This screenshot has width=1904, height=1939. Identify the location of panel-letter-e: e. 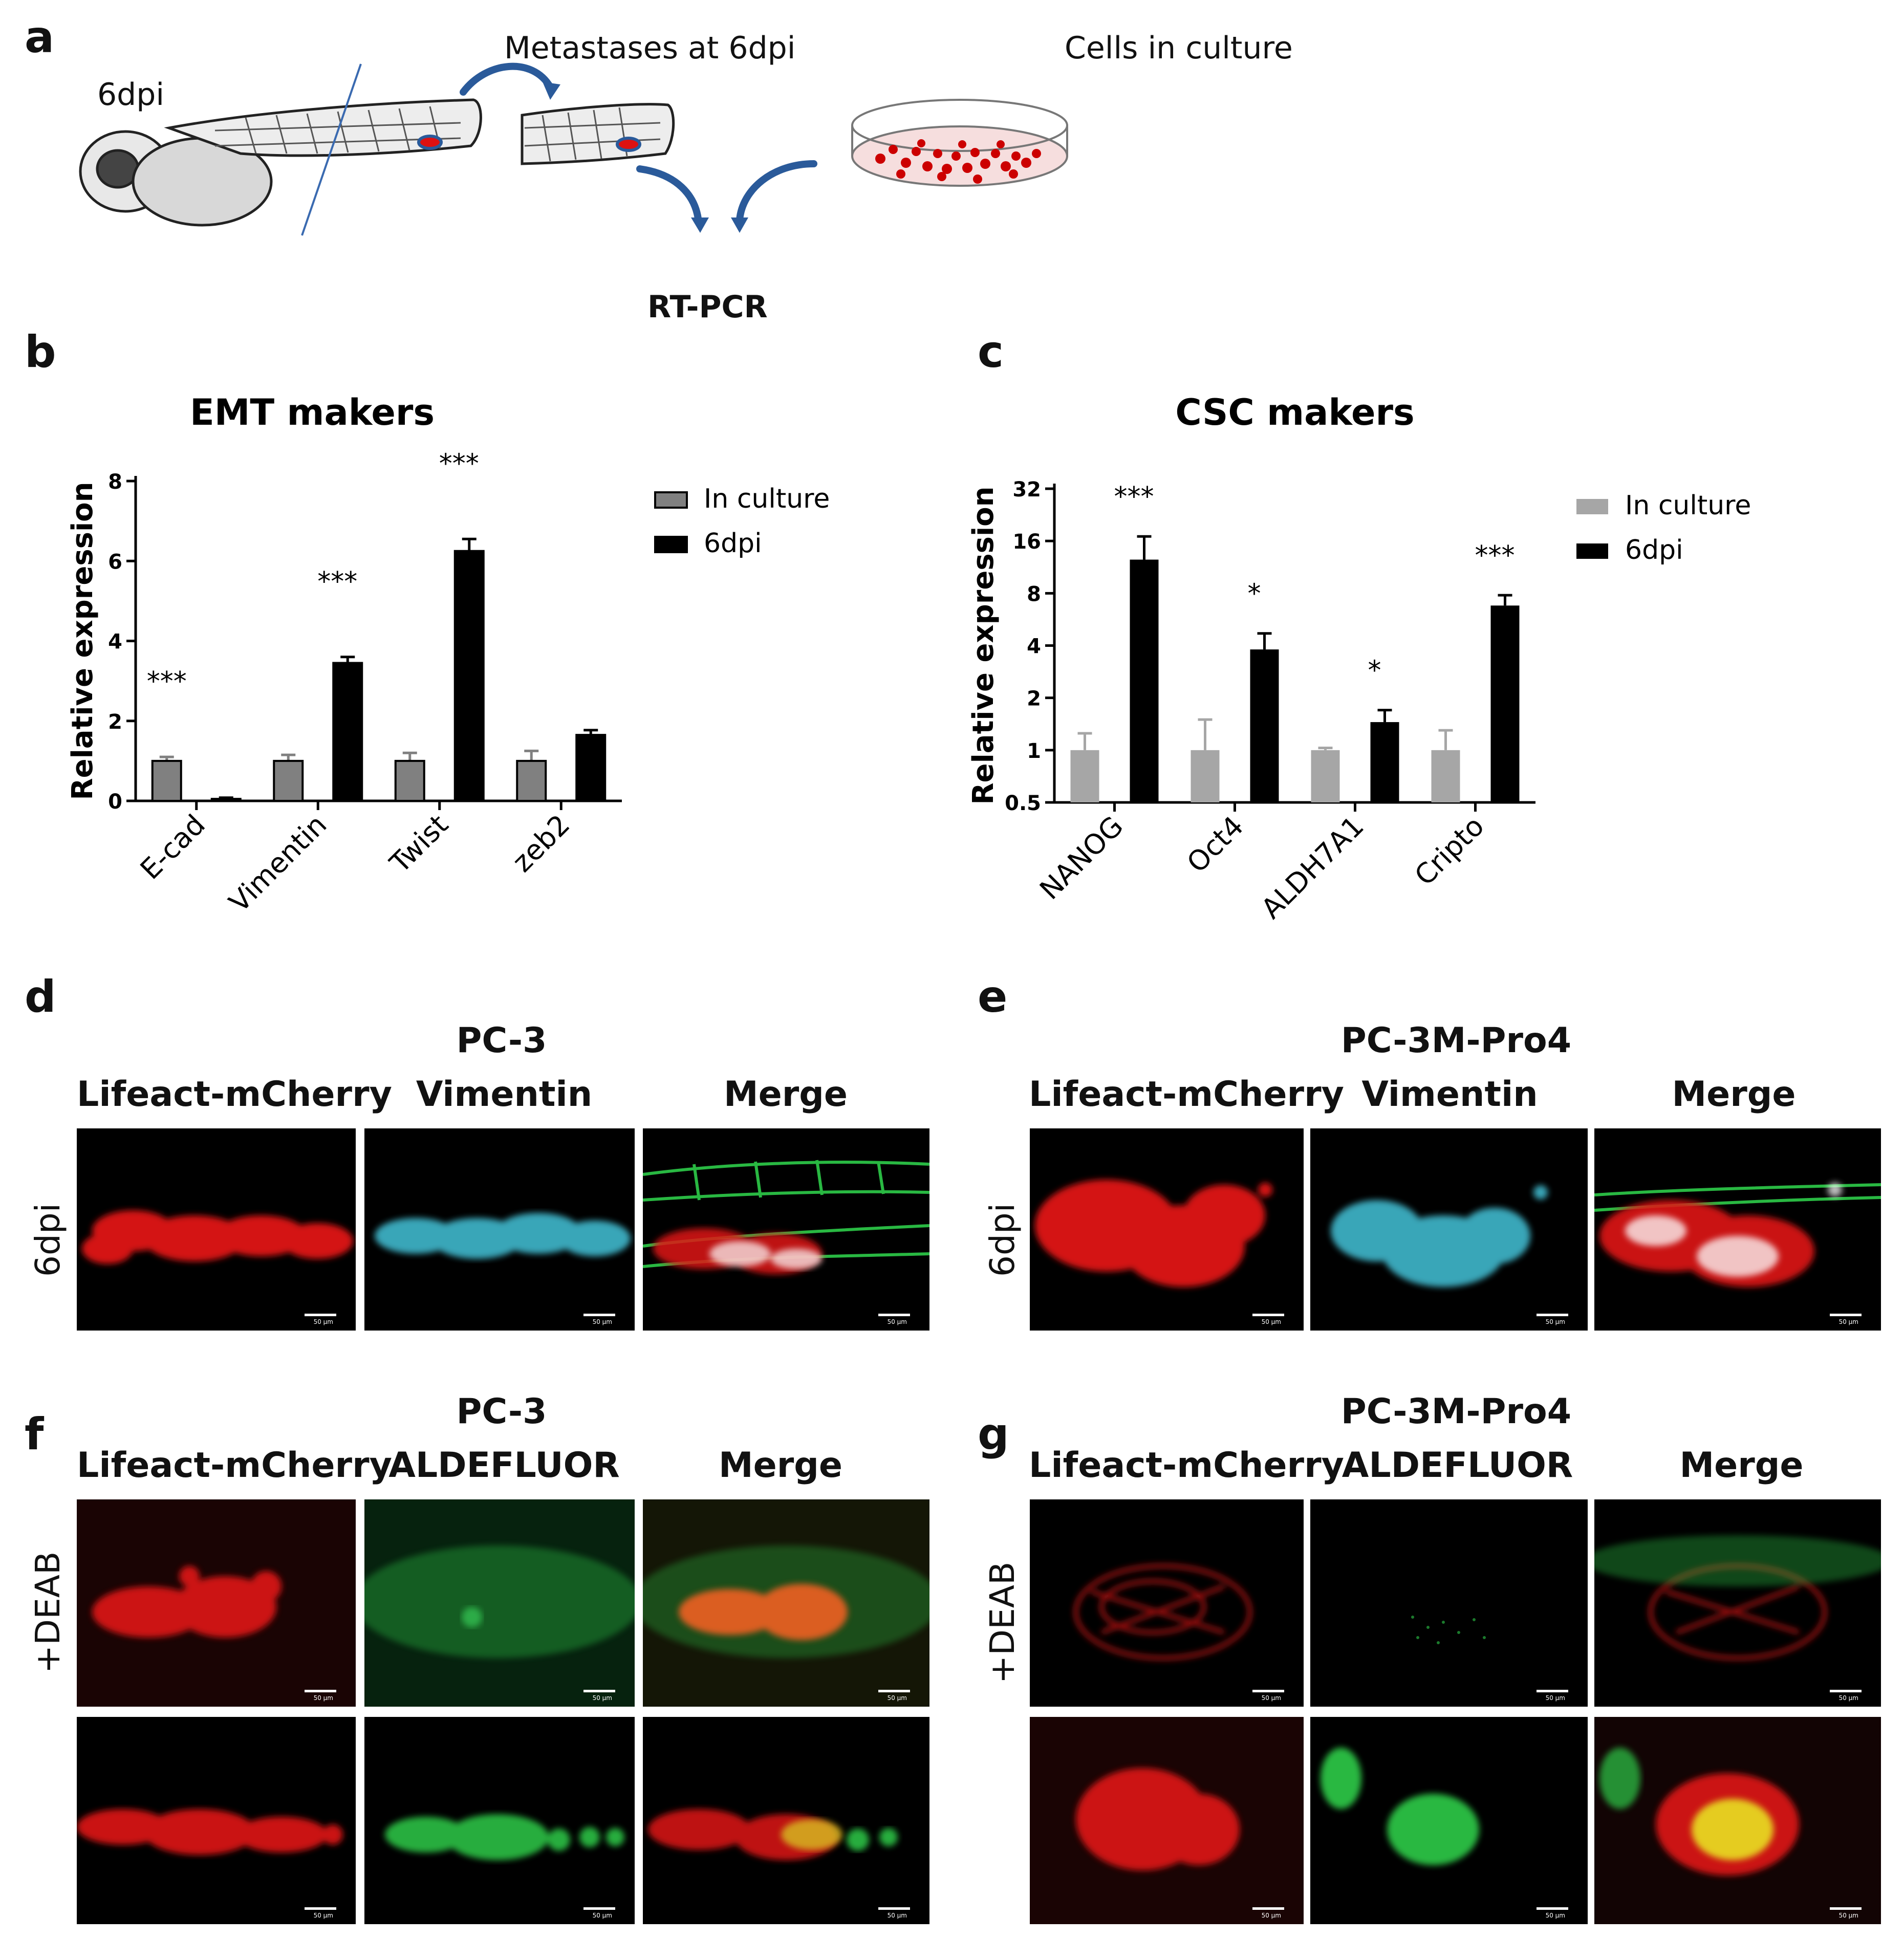
(993, 996).